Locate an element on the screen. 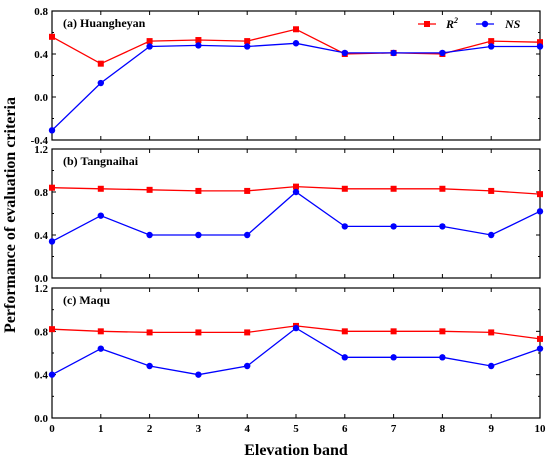 The width and height of the screenshot is (550, 468). panel-3-y-tick-label: 0.8 is located at coordinates (41, 332).